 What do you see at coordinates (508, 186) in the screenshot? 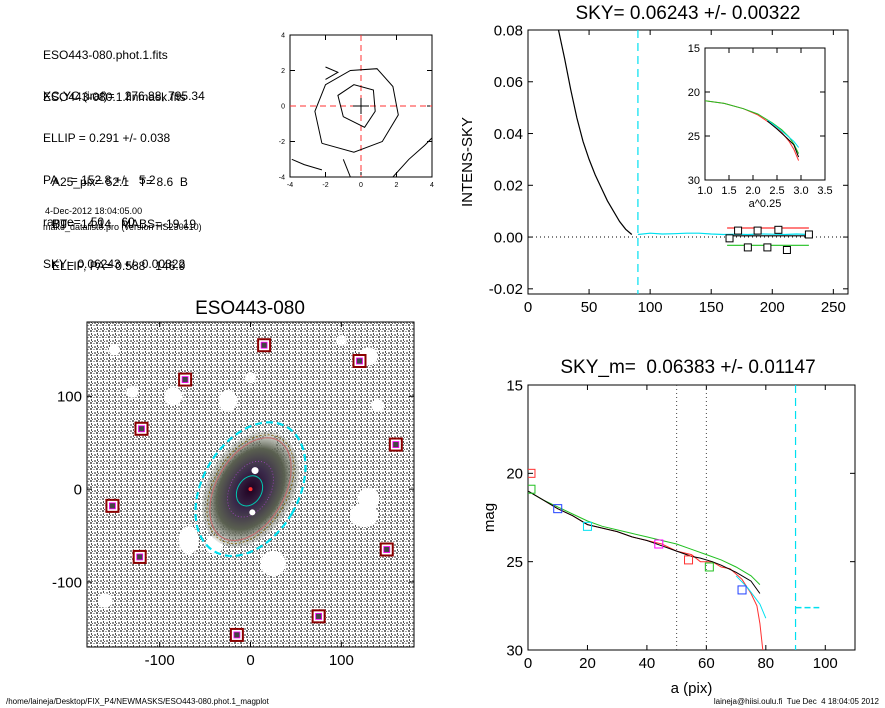
I see `y-tick-label: 0.02` at bounding box center [508, 186].